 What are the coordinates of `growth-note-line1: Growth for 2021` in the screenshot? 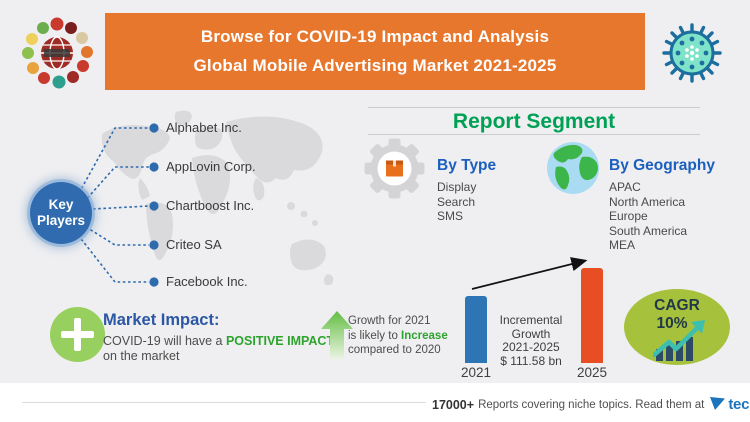 It's located at (389, 321).